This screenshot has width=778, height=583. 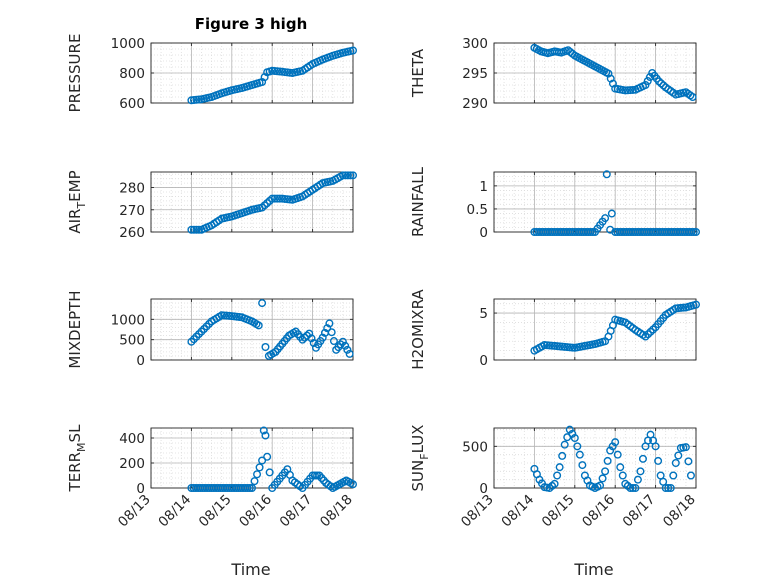 What do you see at coordinates (475, 74) in the screenshot?
I see `y-tick-label: 295` at bounding box center [475, 74].